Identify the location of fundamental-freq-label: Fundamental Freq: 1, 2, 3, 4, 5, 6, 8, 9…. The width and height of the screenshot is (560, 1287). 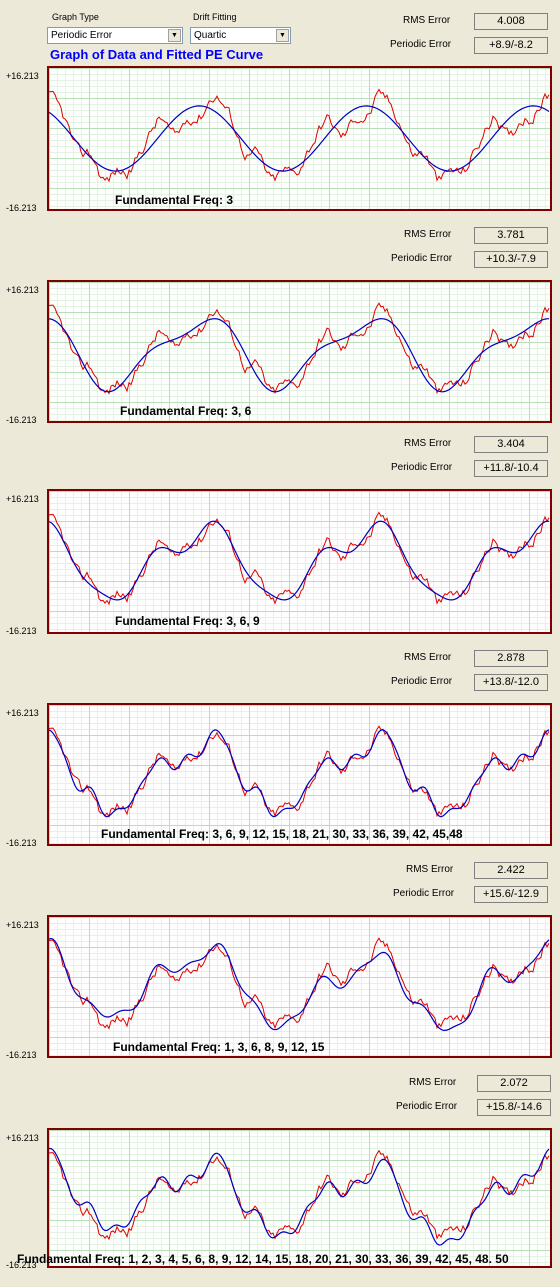
(263, 1259).